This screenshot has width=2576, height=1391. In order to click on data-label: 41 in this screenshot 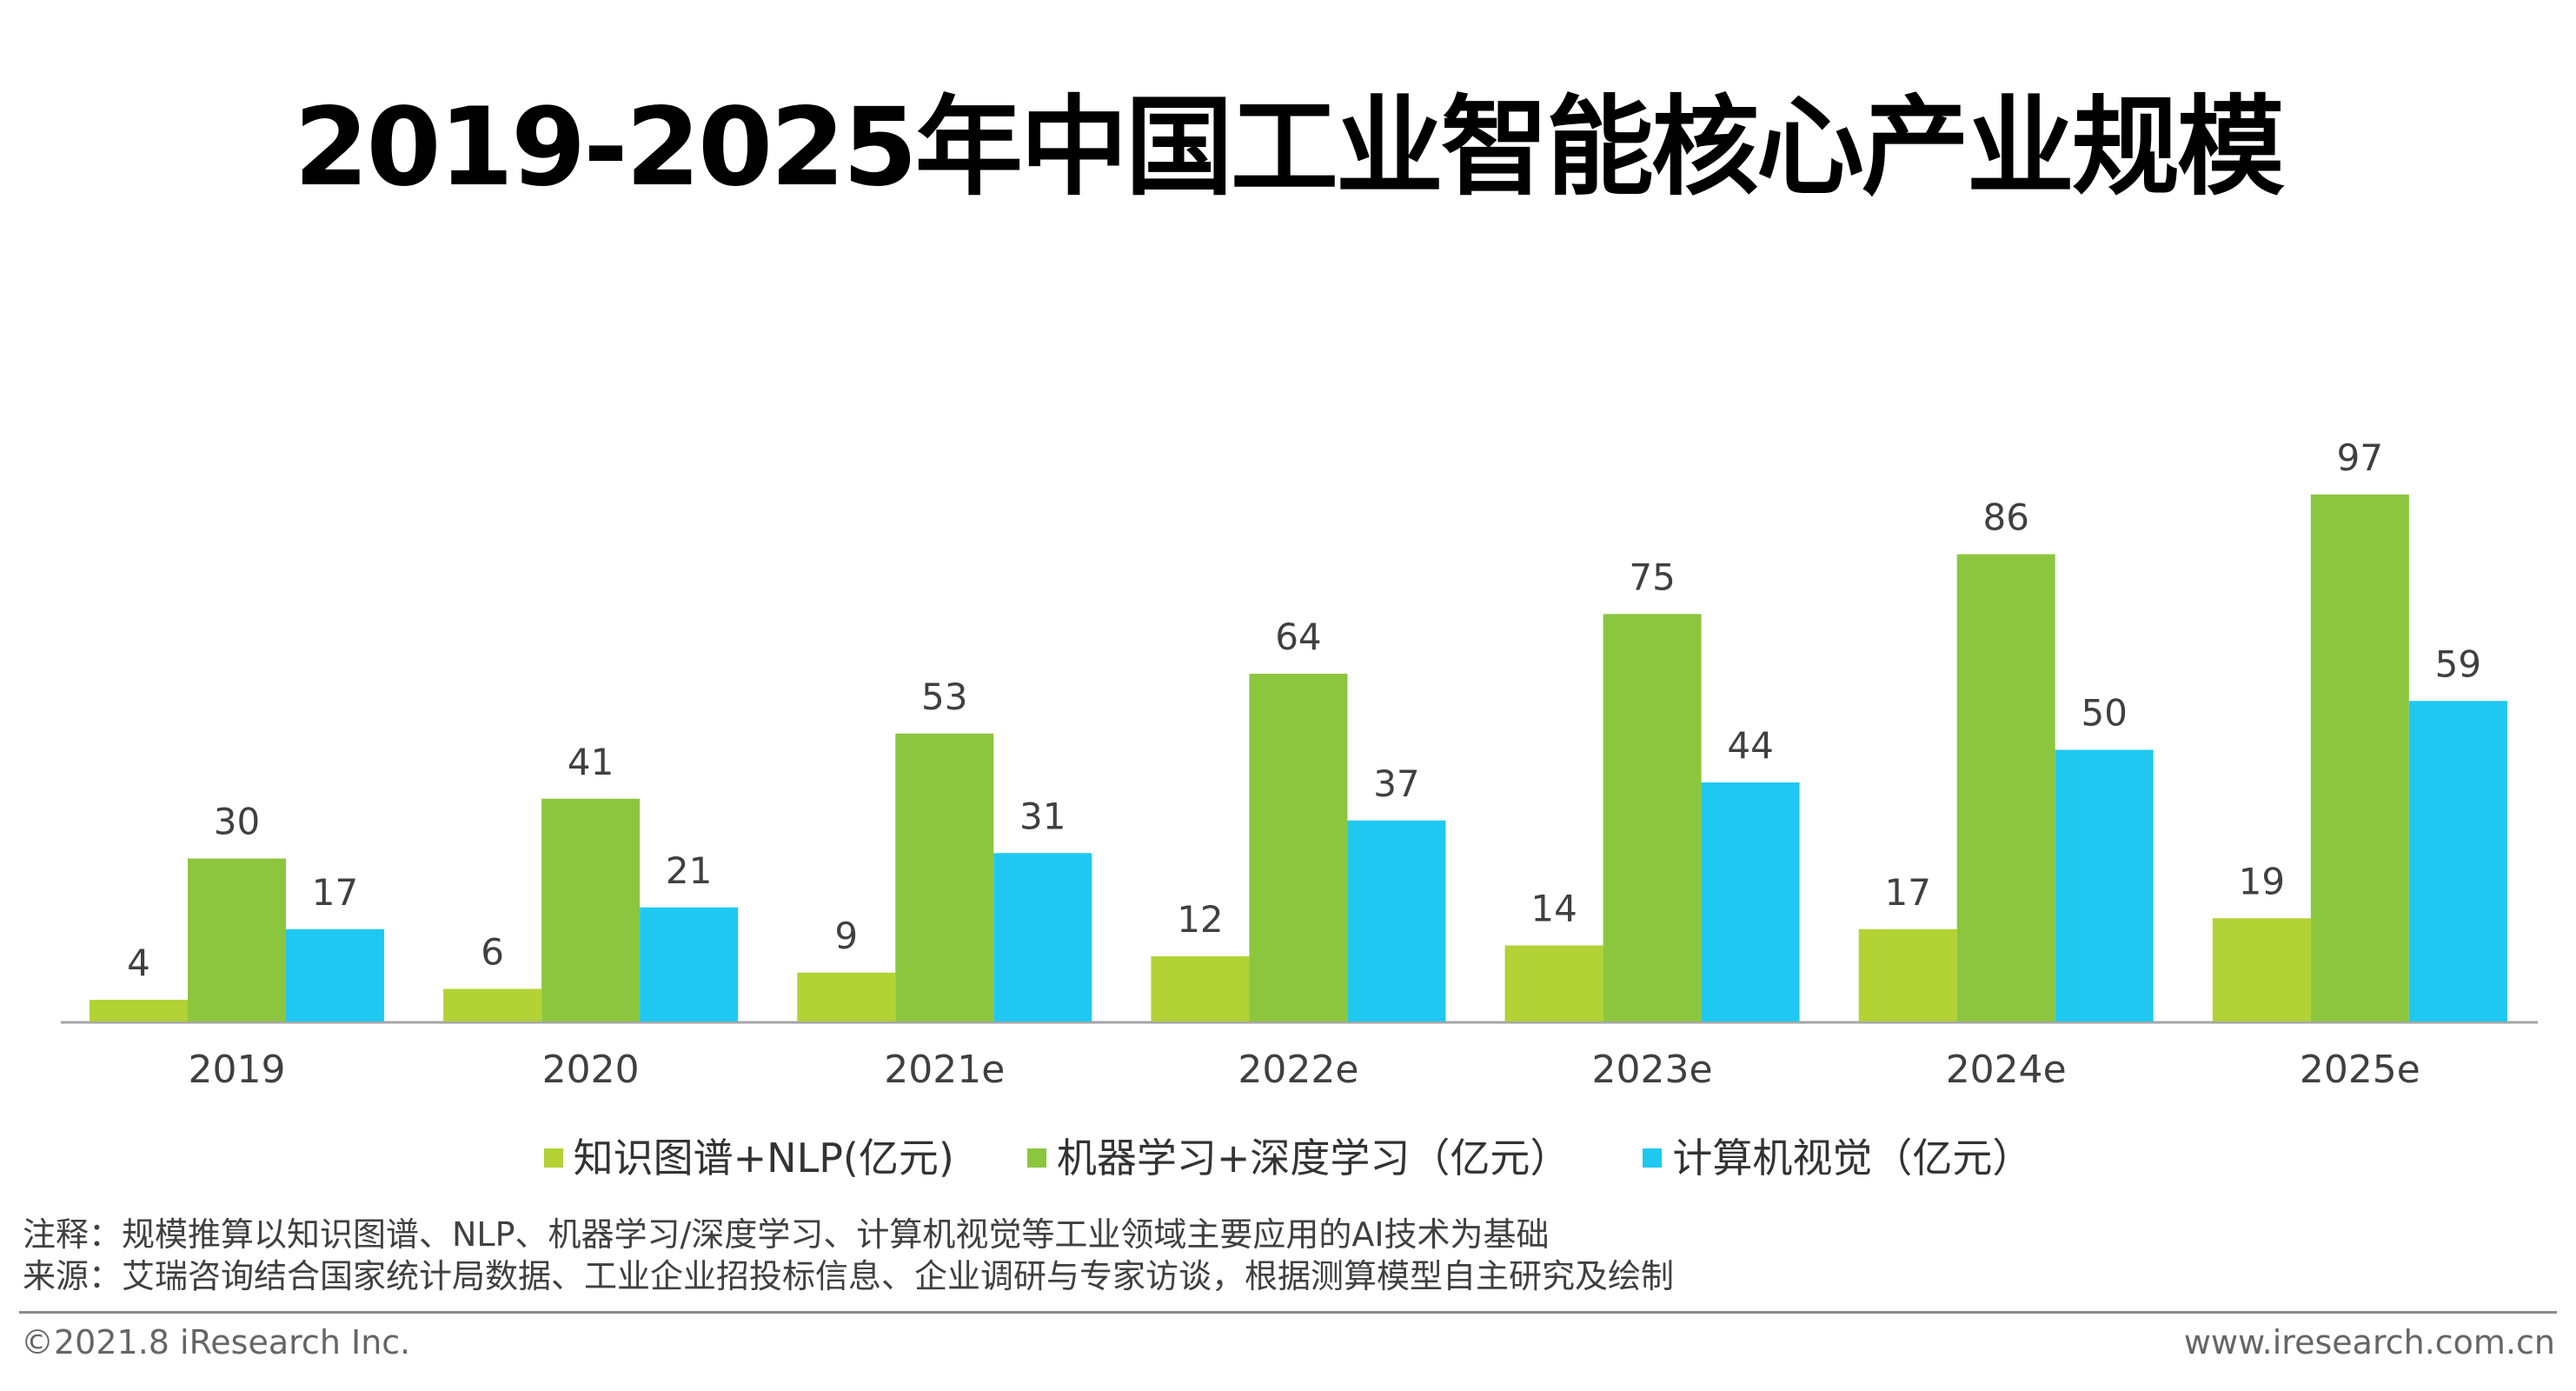, I will do `click(591, 762)`.